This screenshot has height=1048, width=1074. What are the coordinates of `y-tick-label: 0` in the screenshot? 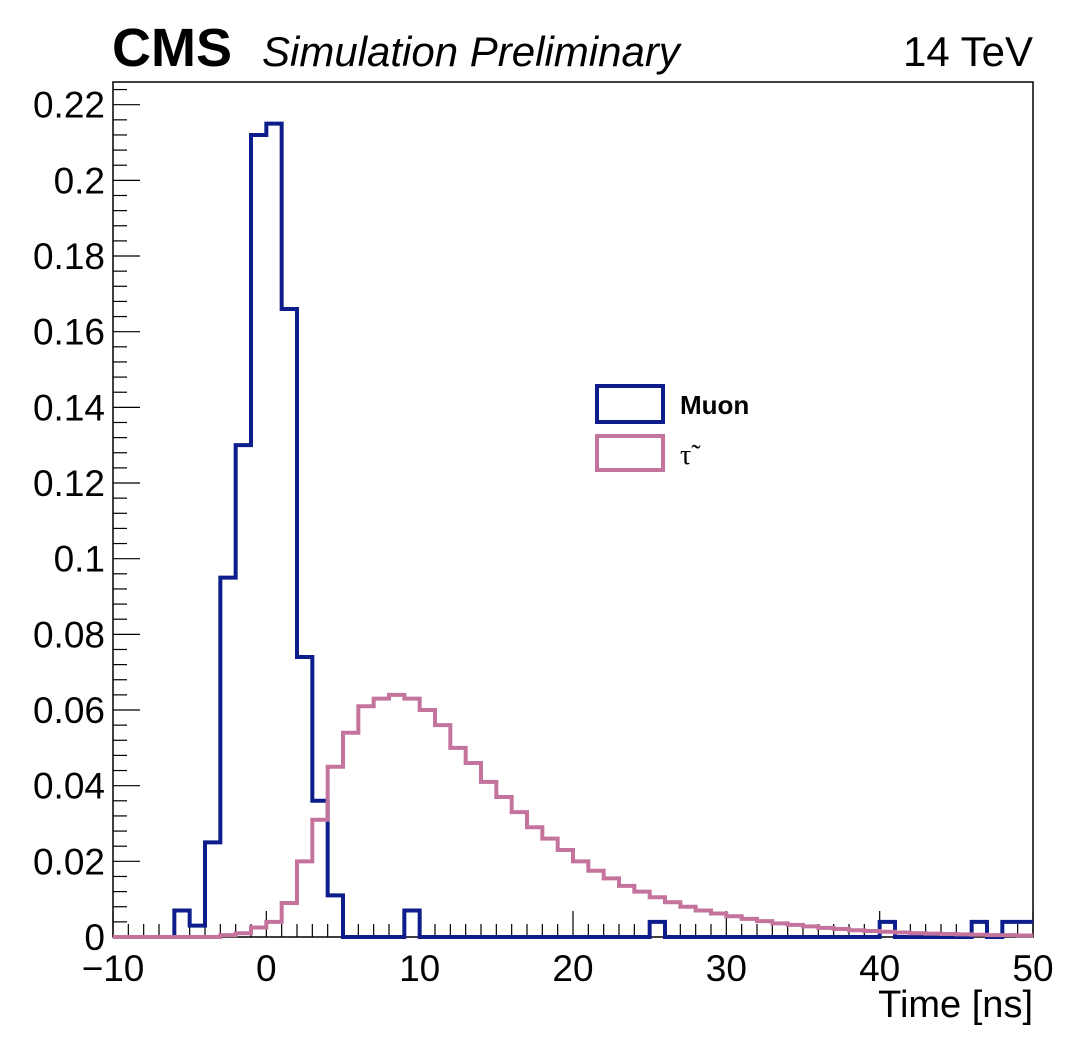 It's located at (94, 937).